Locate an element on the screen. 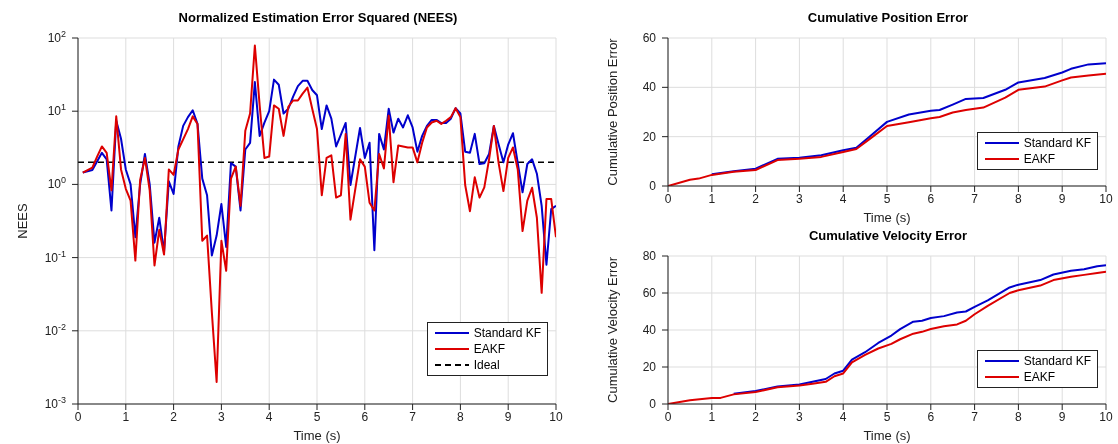 The width and height of the screenshot is (1118, 444). y-tick-label: 10$^{-2}$ is located at coordinates (55, 329).